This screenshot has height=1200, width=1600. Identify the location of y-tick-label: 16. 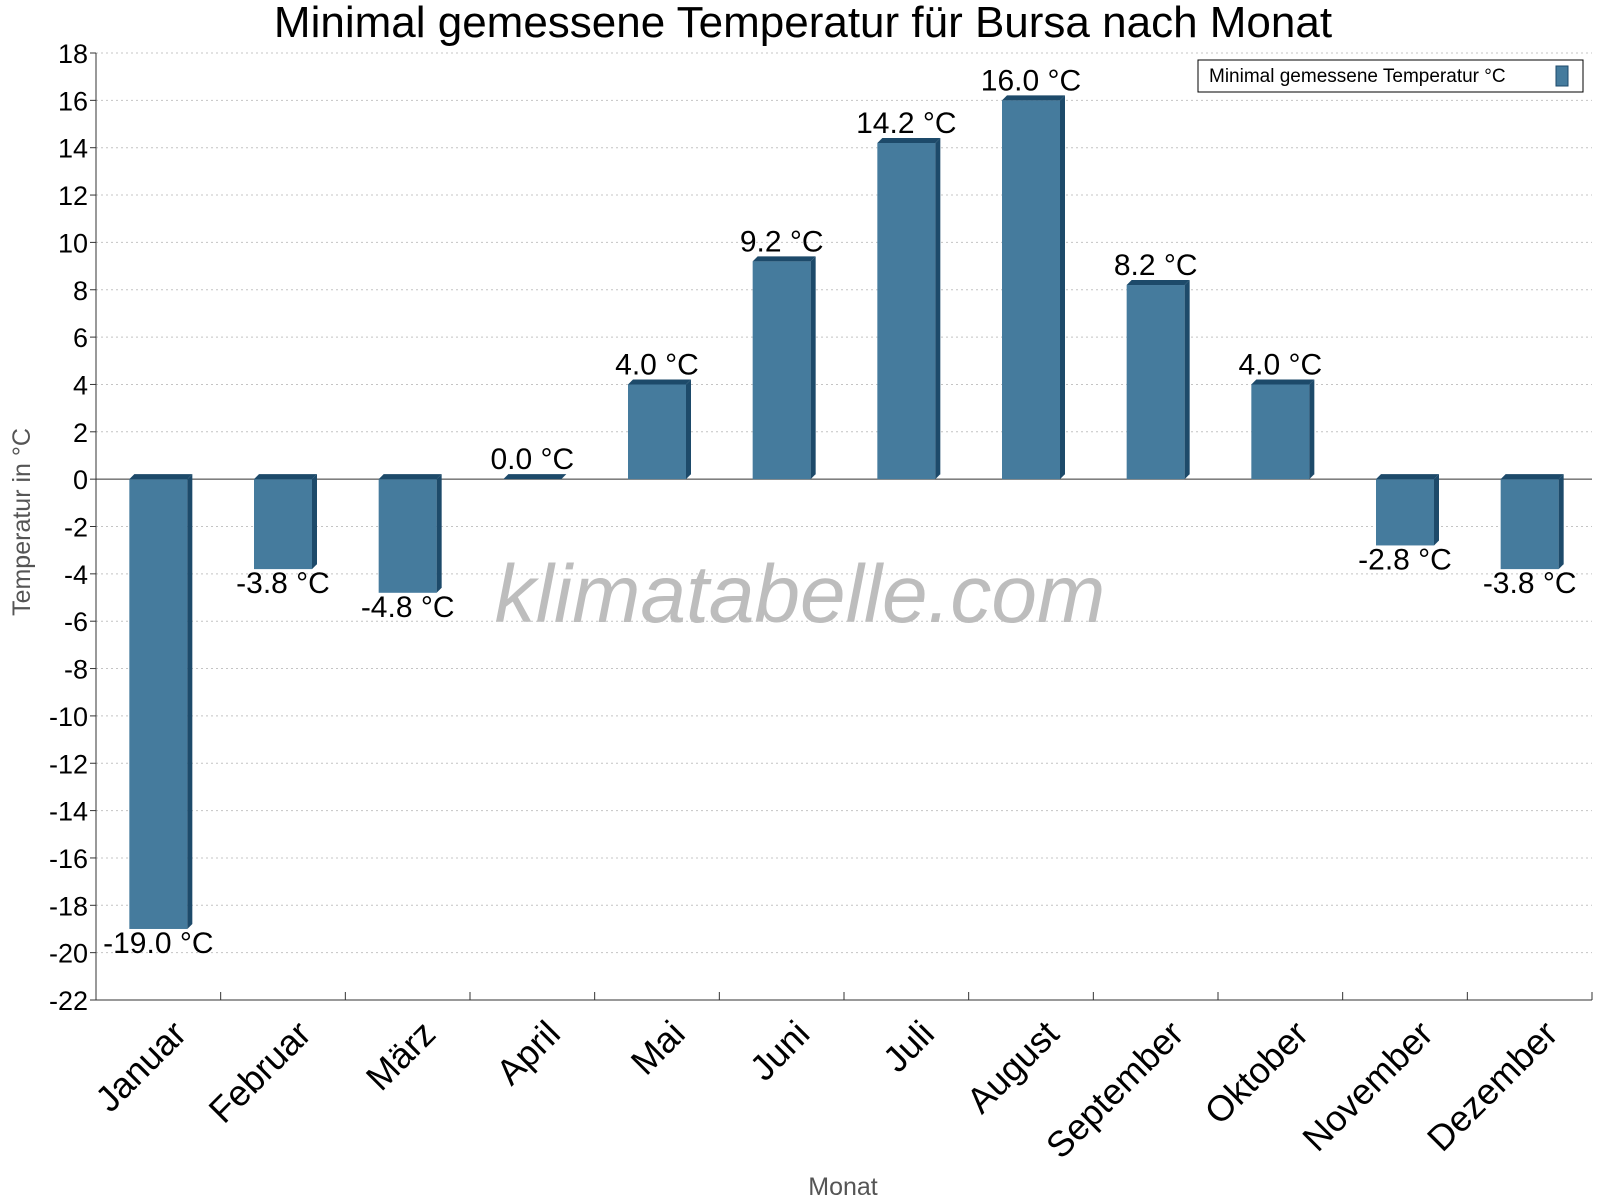
(73, 101).